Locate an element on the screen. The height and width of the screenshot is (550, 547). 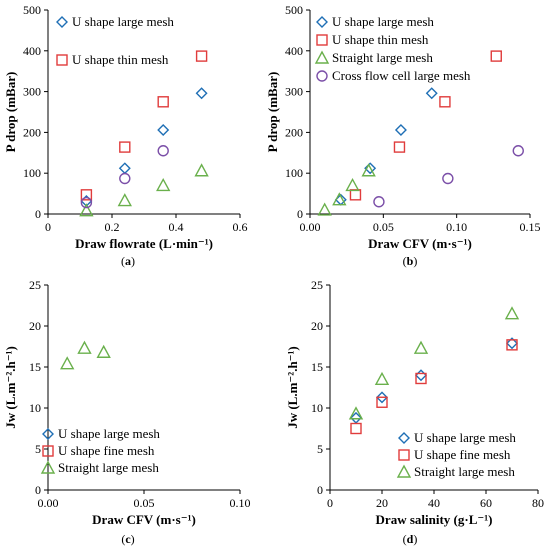
legend-marker-circle is located at coordinates (322, 76).